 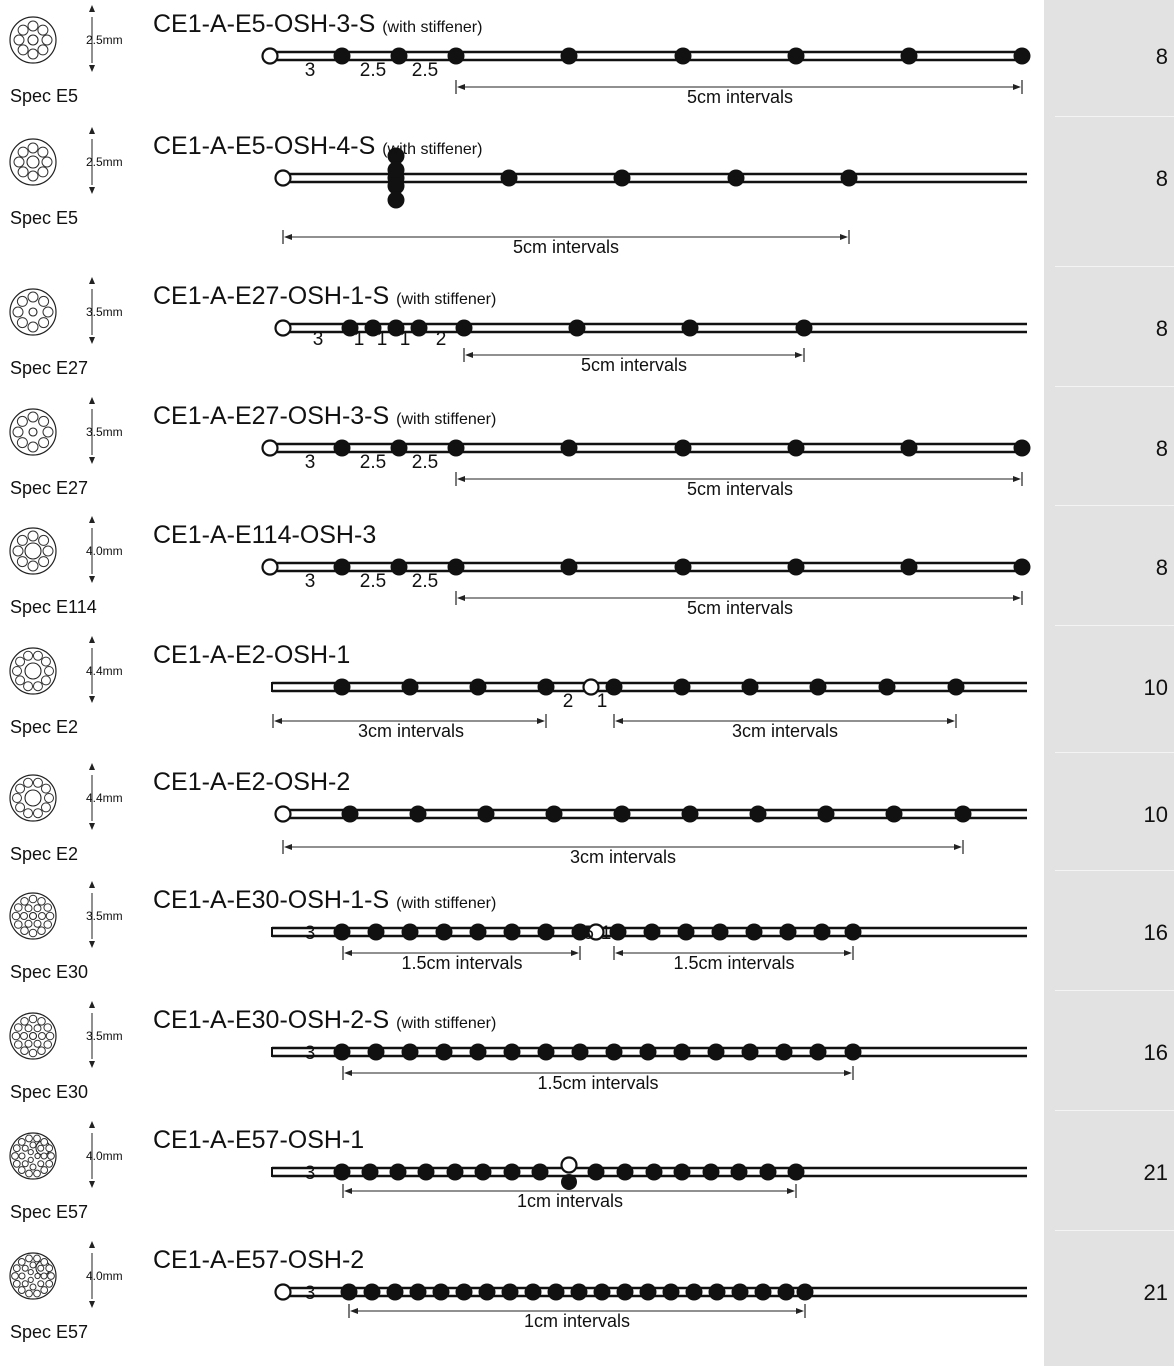 I want to click on catheter-diagram: 5cm intervals, so click(x=518, y=192).